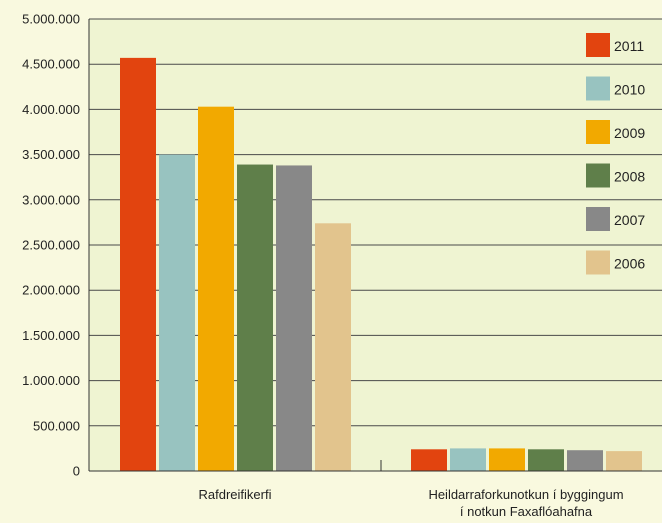 This screenshot has width=662, height=523. I want to click on legend-swatch-2008, so click(598, 175).